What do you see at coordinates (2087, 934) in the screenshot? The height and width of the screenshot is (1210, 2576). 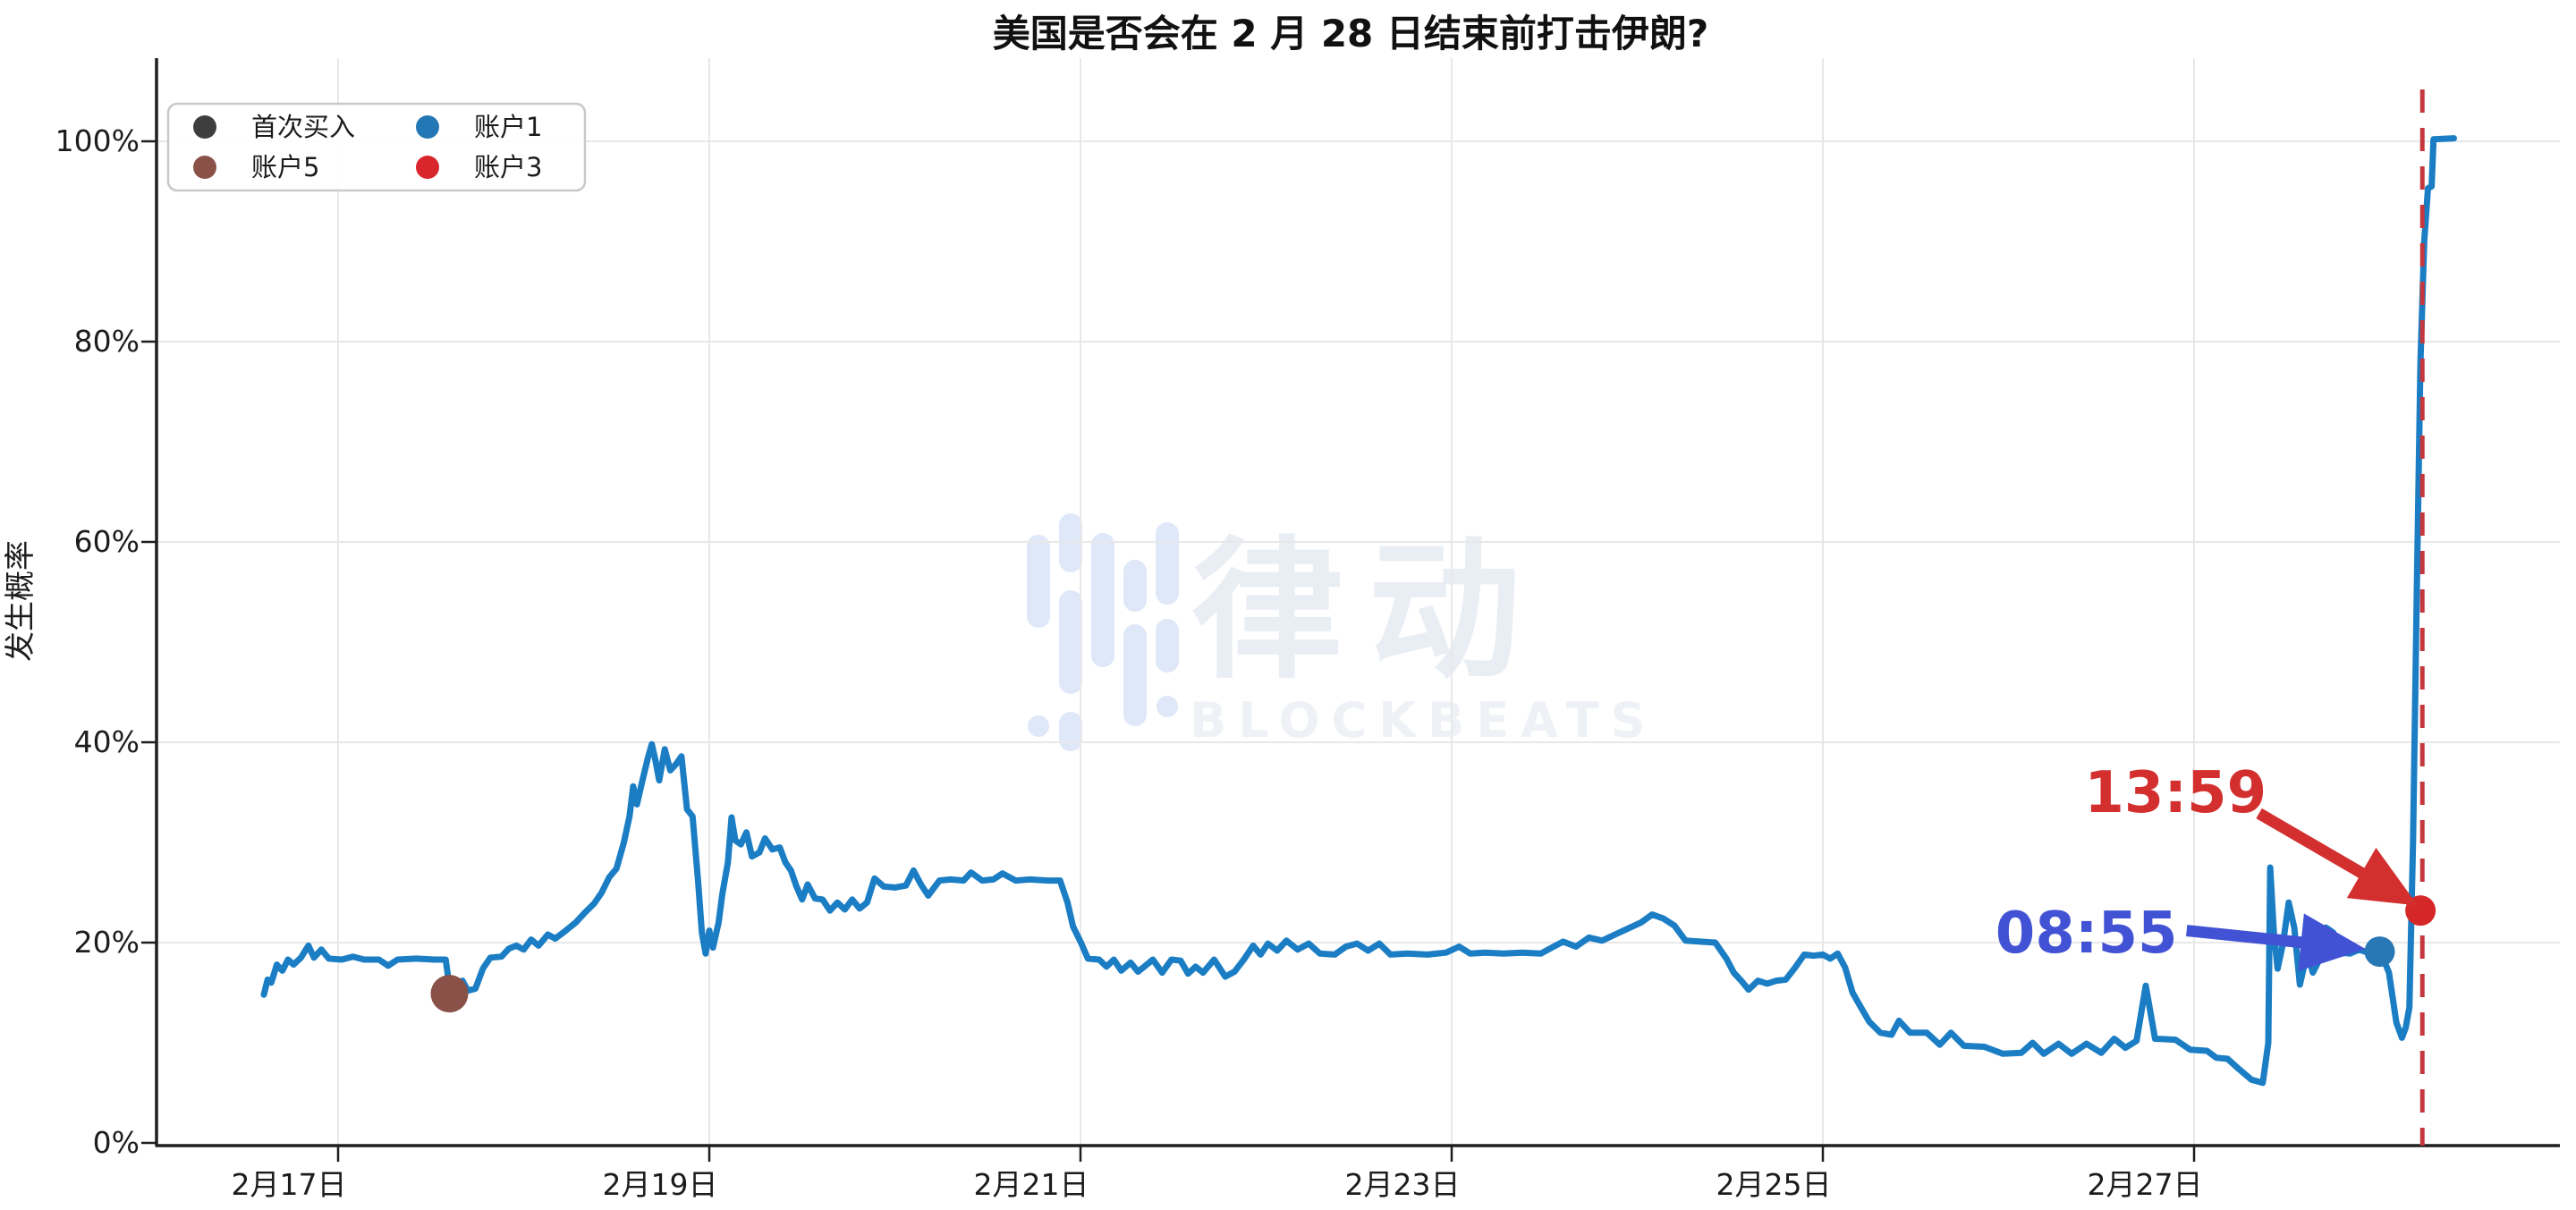 I see `annotation-time-text: 08:55` at bounding box center [2087, 934].